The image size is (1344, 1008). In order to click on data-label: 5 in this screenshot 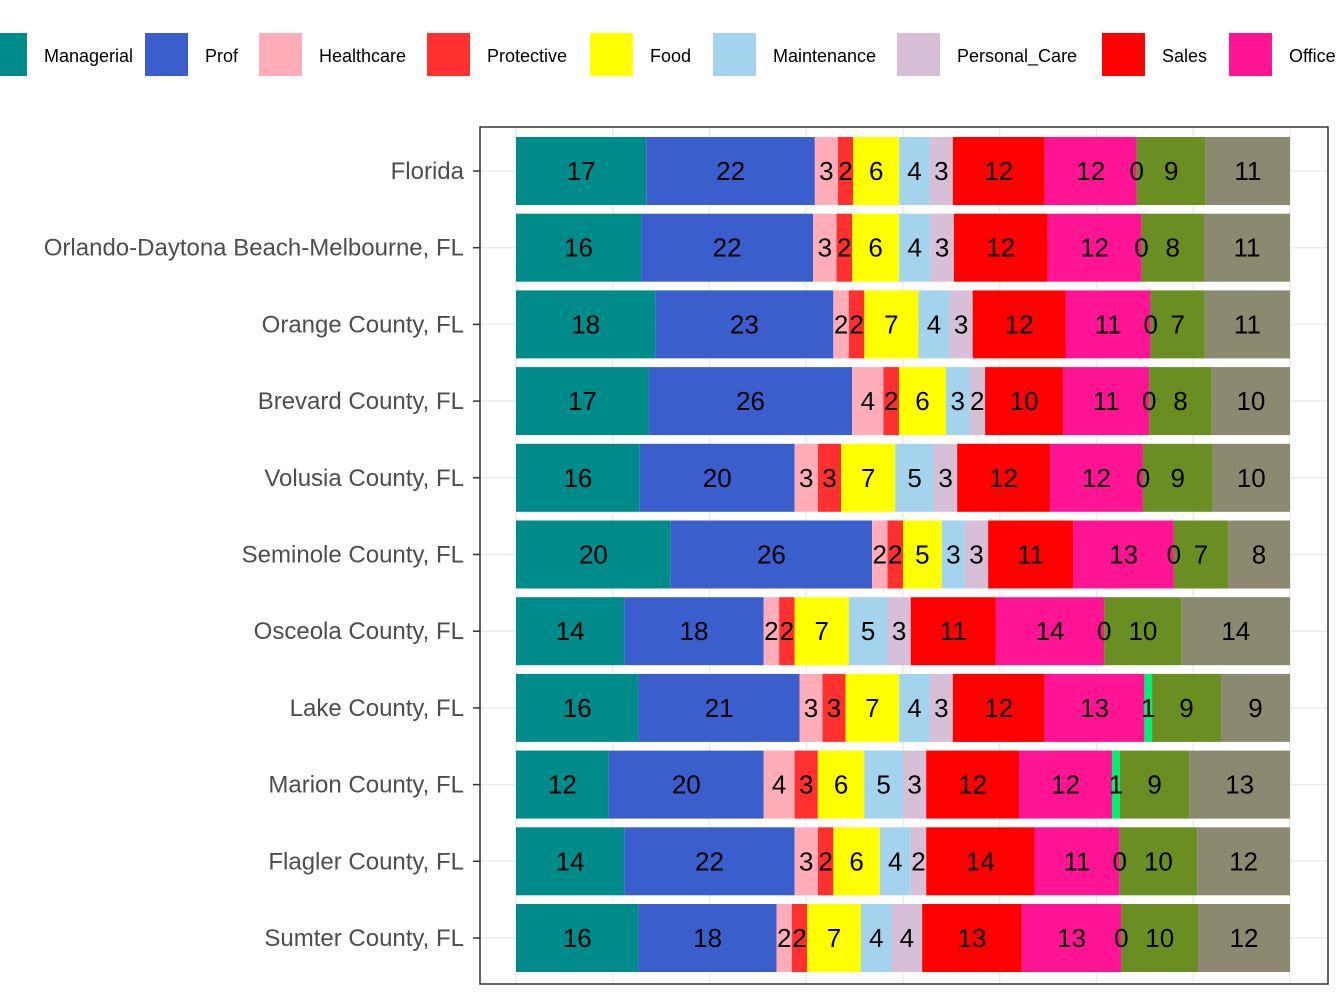, I will do `click(883, 785)`.